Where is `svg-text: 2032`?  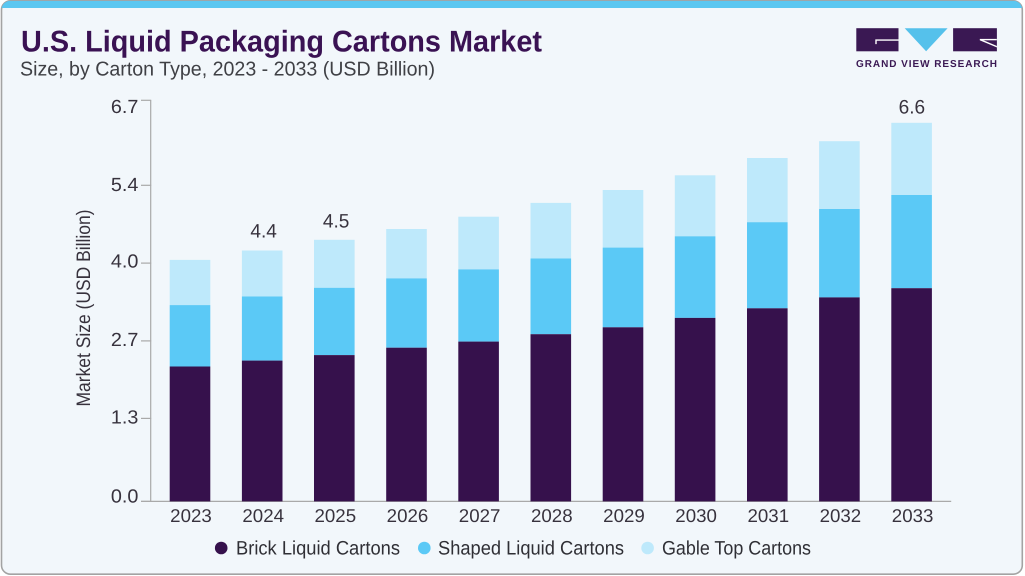 svg-text: 2032 is located at coordinates (841, 515).